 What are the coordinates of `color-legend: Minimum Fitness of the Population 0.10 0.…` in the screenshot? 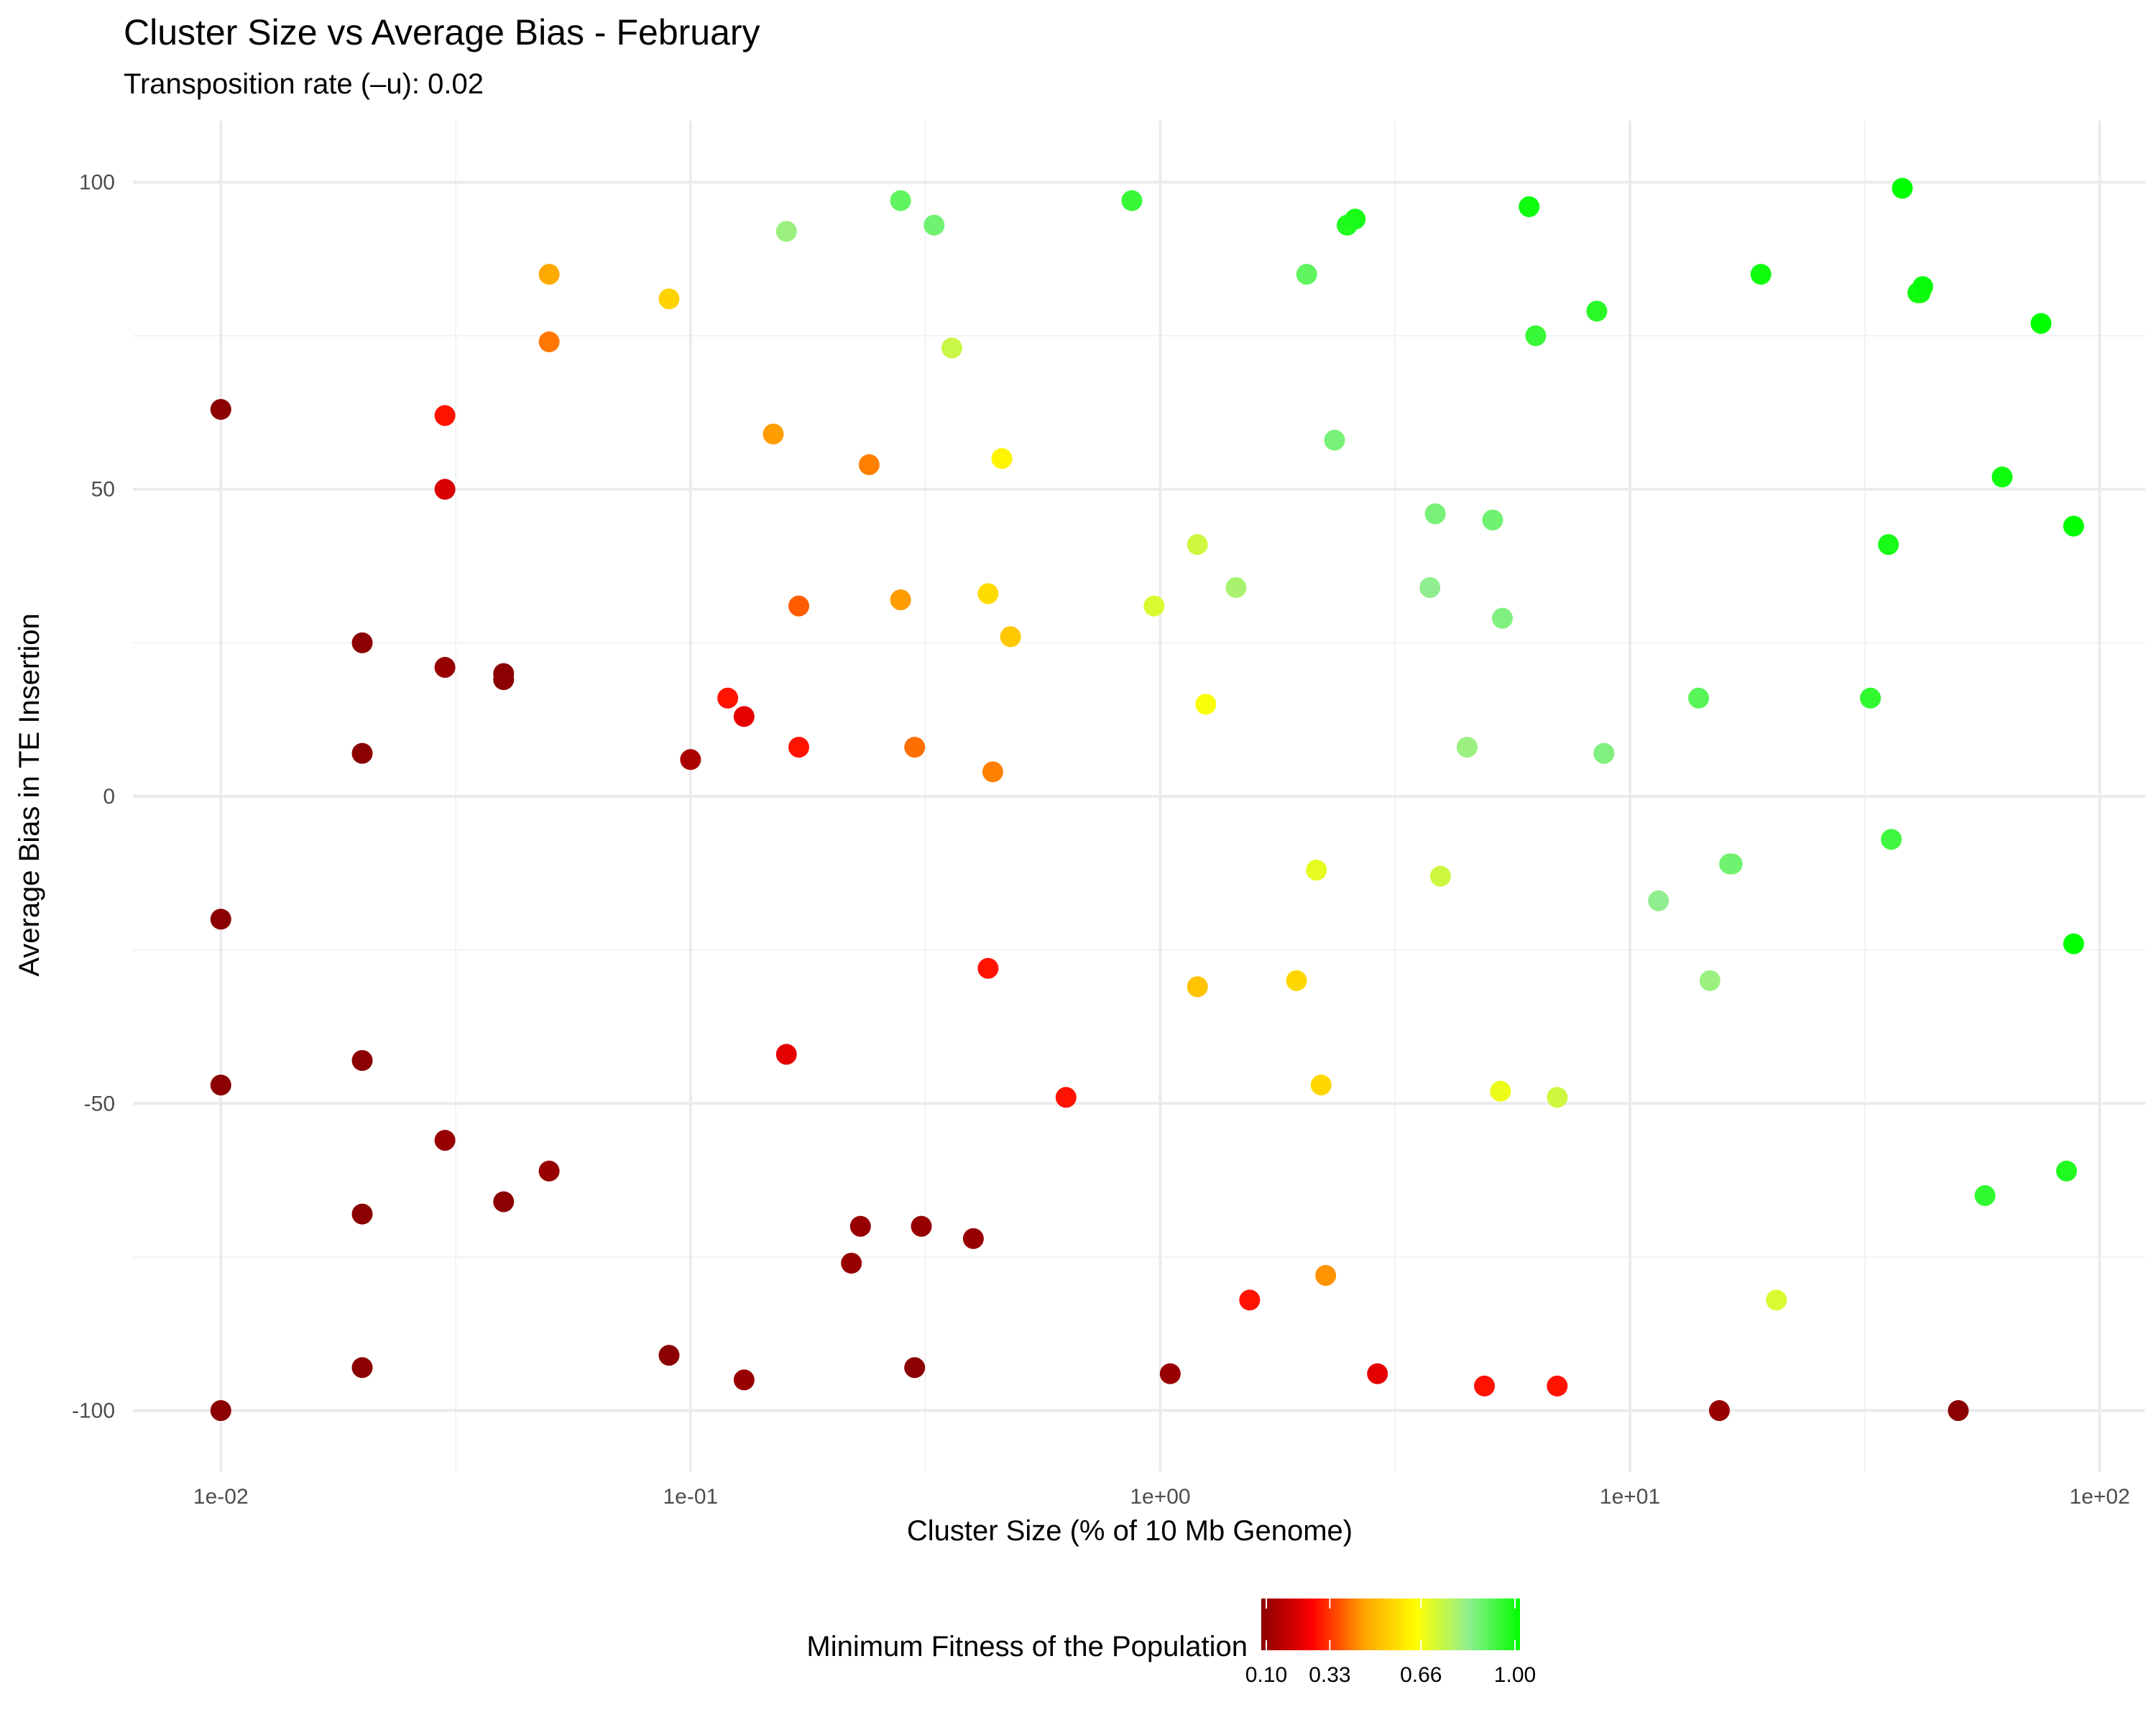 It's located at (1171, 1642).